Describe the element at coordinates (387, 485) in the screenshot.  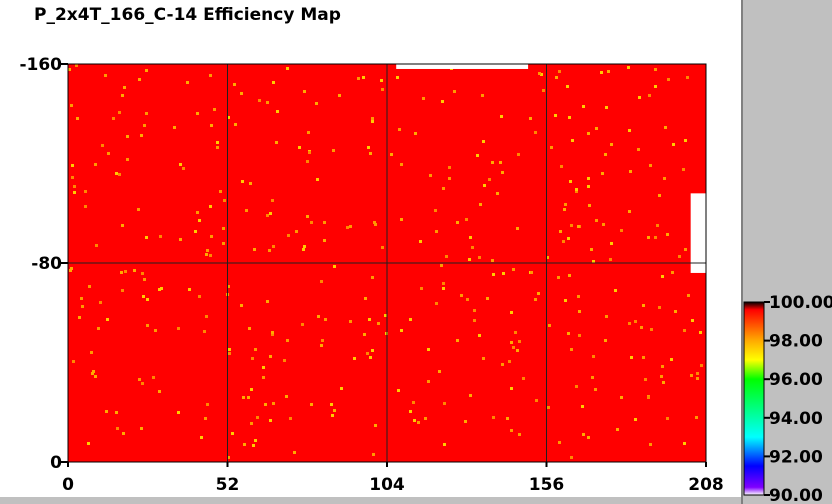
I see `x-tick-label: 104` at that location.